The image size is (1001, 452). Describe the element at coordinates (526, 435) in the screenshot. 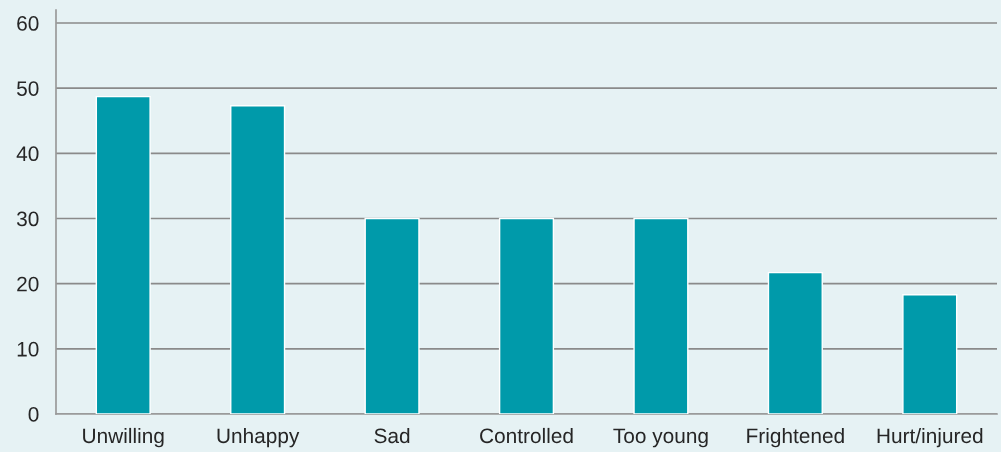

I see `x-tick-label: Controlled` at that location.